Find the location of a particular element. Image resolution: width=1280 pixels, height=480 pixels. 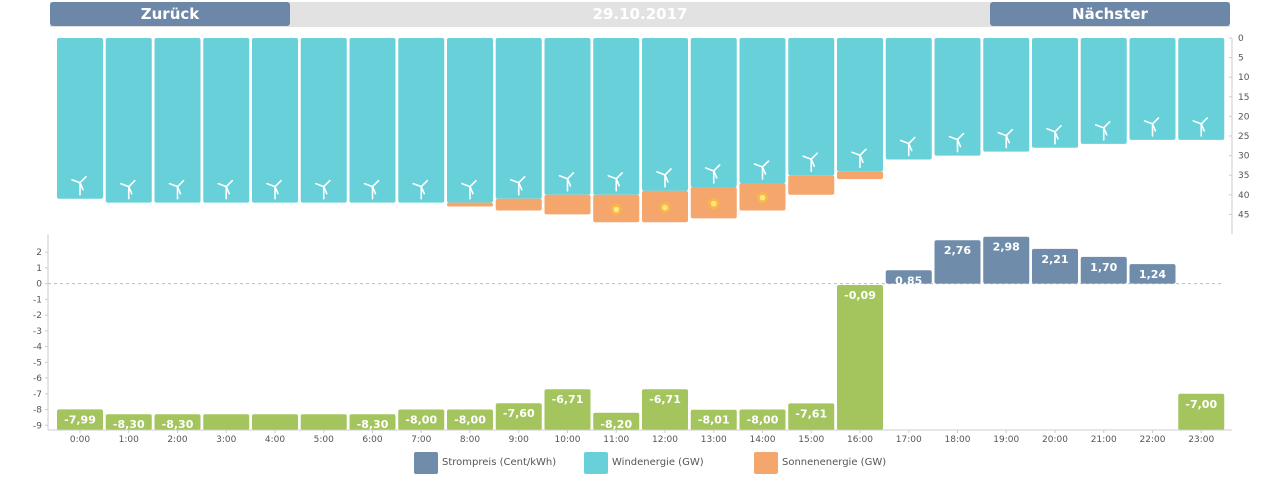

energy-y-tick-label: 5 is located at coordinates (1241, 59).